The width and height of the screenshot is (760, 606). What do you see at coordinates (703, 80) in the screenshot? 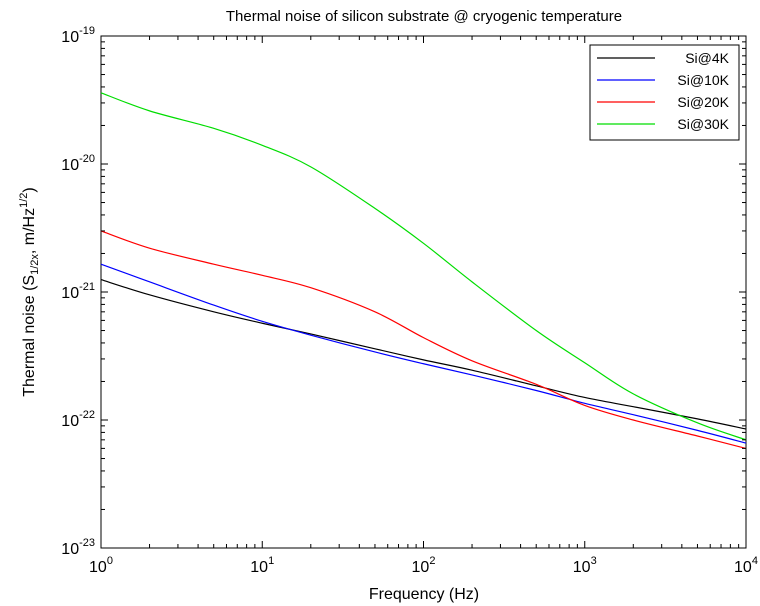
I see `legend-label: Si@10K` at bounding box center [703, 80].